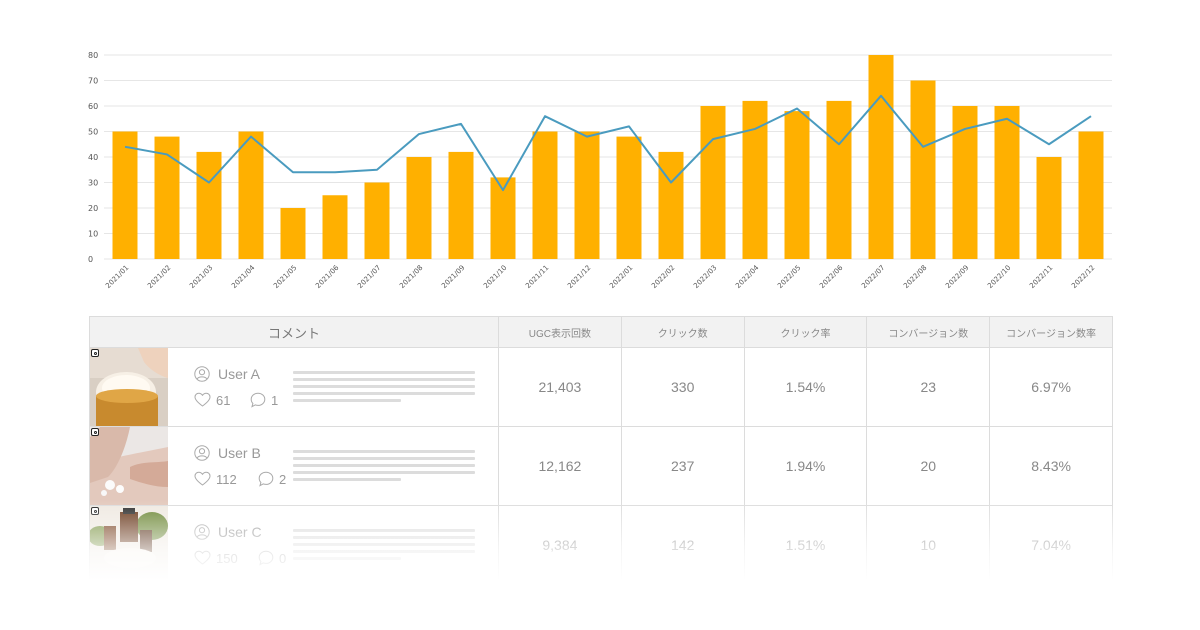 The height and width of the screenshot is (630, 1200). I want to click on table-row: User A 61 1 21,403 330 1.54% 23, so click(601, 387).